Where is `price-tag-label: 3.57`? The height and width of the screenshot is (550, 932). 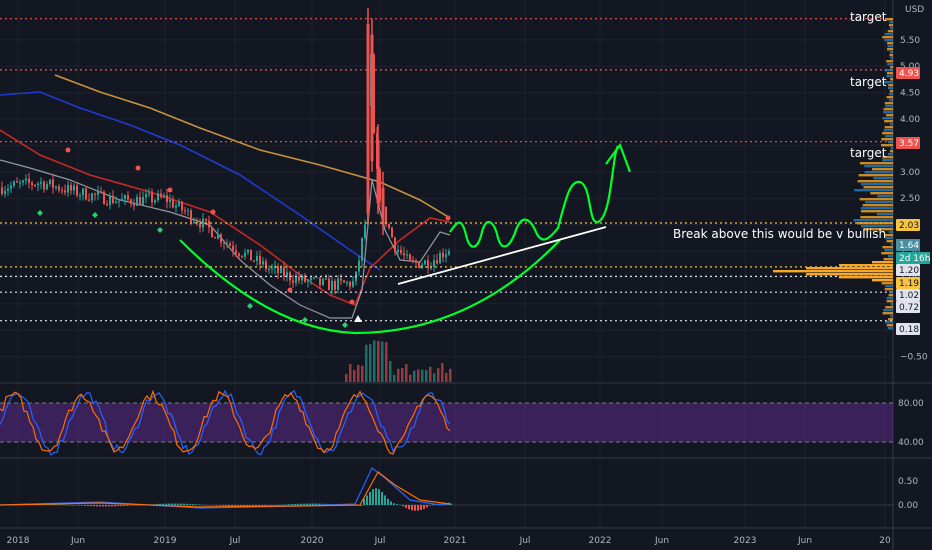
price-tag-label: 3.57 is located at coordinates (909, 144).